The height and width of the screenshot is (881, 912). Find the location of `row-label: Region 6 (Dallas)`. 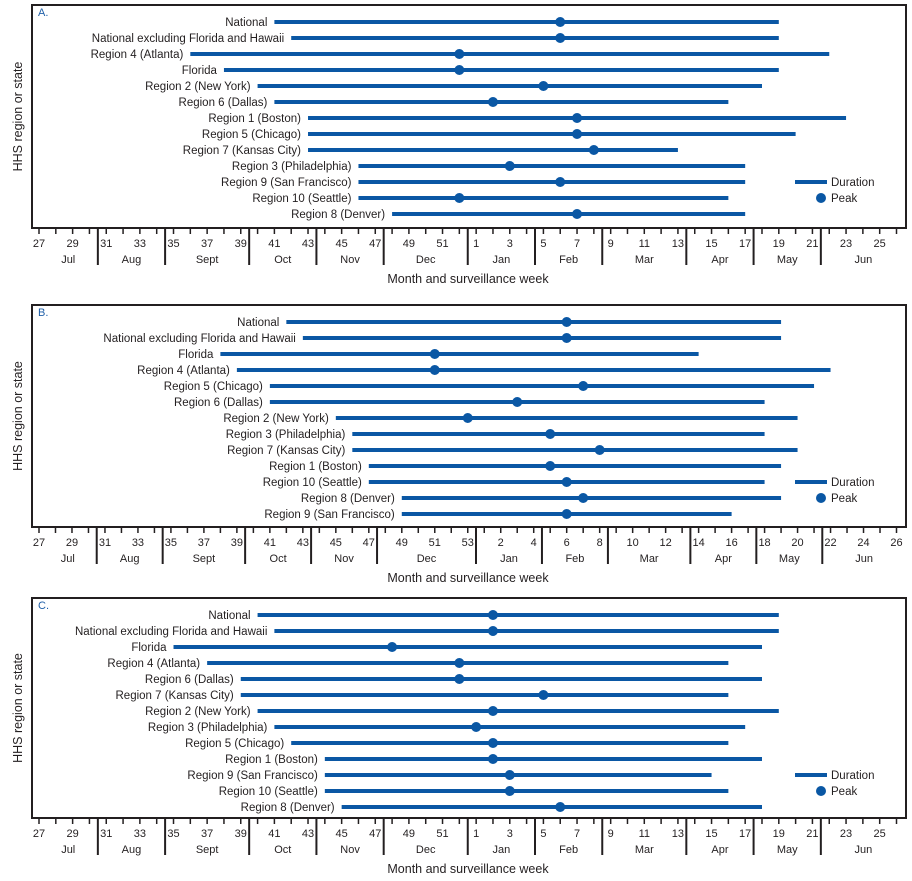

row-label: Region 6 (Dallas) is located at coordinates (223, 103).